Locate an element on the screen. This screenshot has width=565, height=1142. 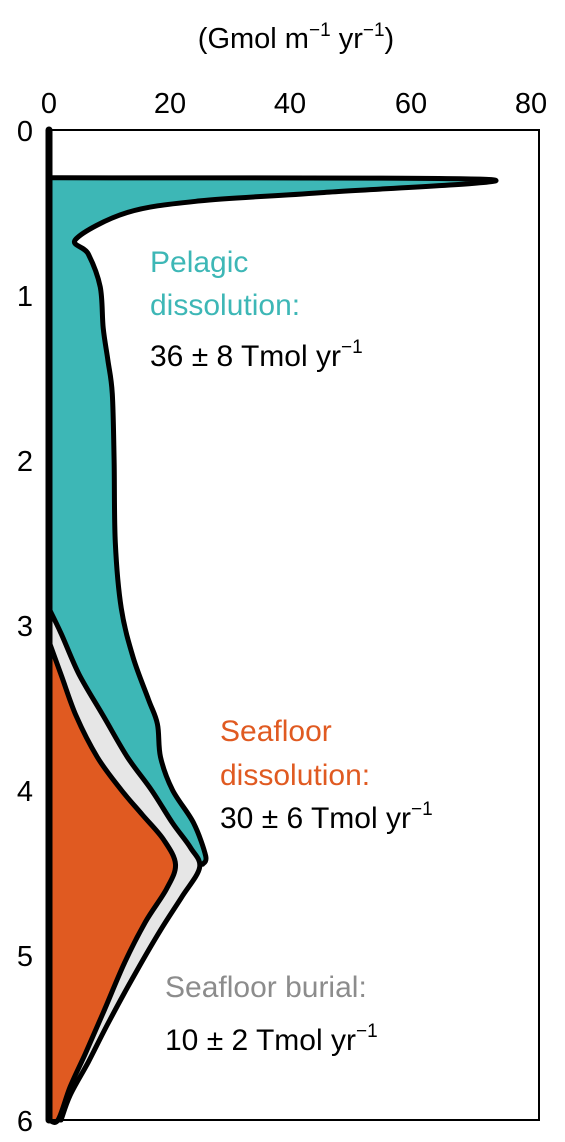
y-tick-label-2: 2 is located at coordinates (25, 462).